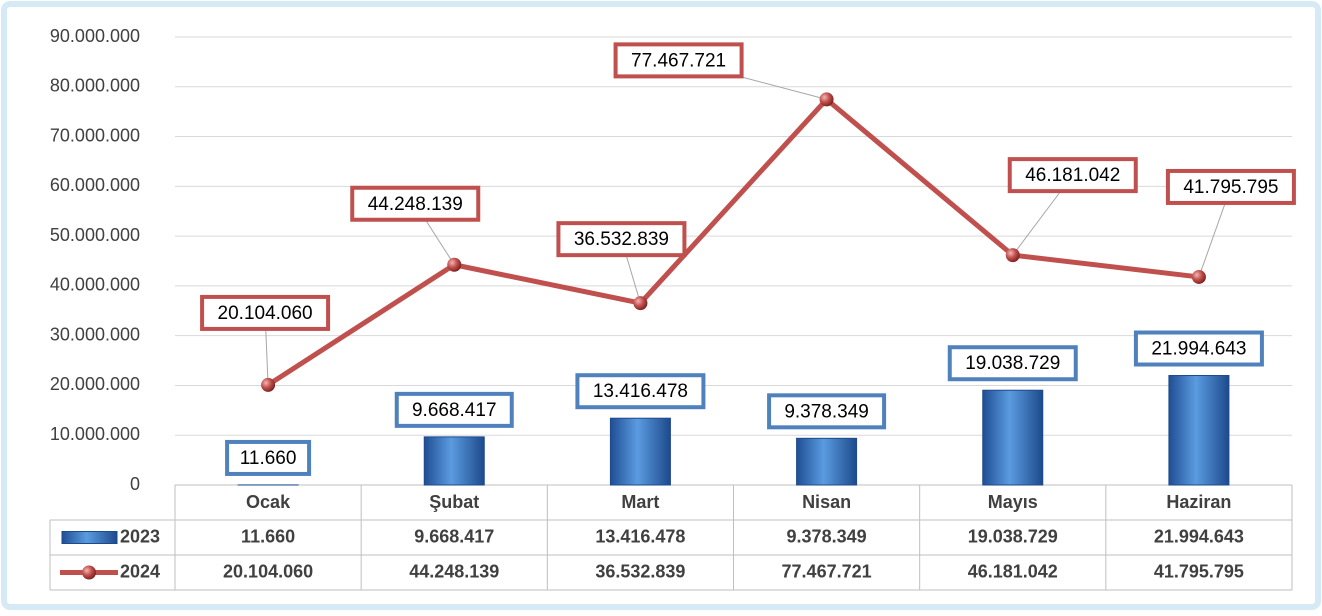 Image resolution: width=1322 pixels, height=616 pixels. Describe the element at coordinates (268, 458) in the screenshot. I see `data-label: 11.660` at that location.